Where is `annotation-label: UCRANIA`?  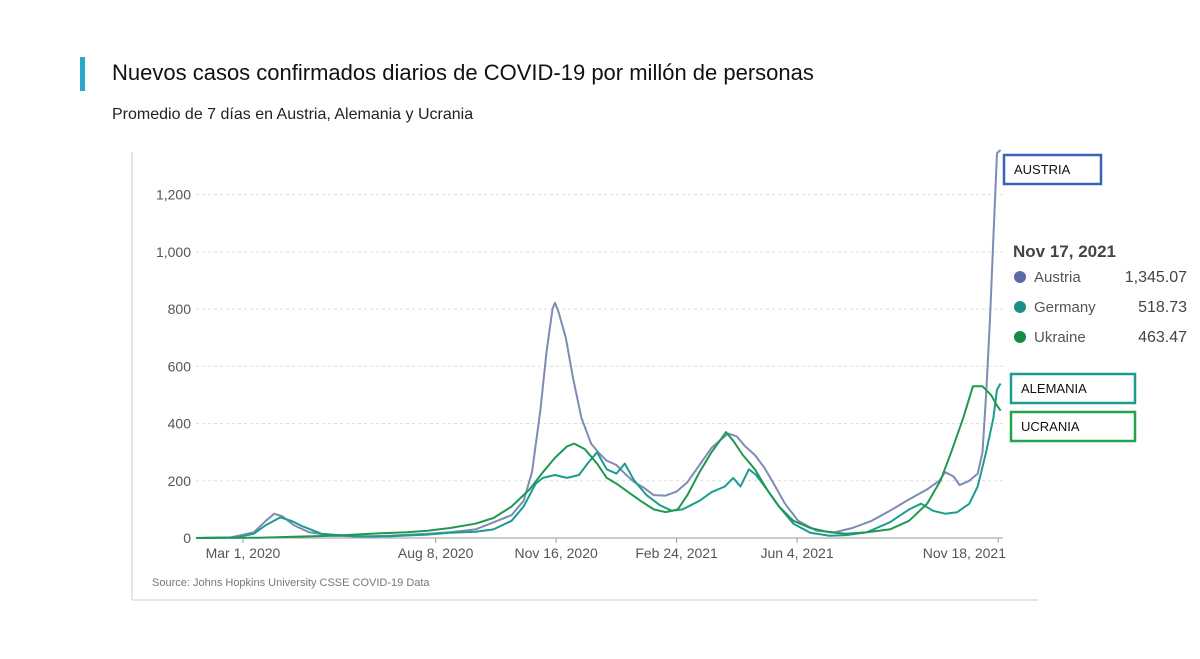
annotation-label: UCRANIA is located at coordinates (1050, 426).